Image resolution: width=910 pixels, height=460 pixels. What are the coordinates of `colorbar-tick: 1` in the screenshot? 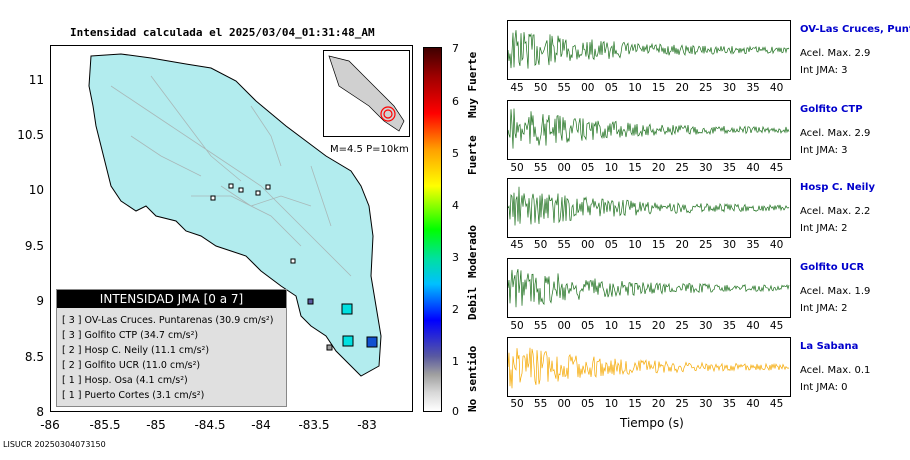 It's located at (455, 361).